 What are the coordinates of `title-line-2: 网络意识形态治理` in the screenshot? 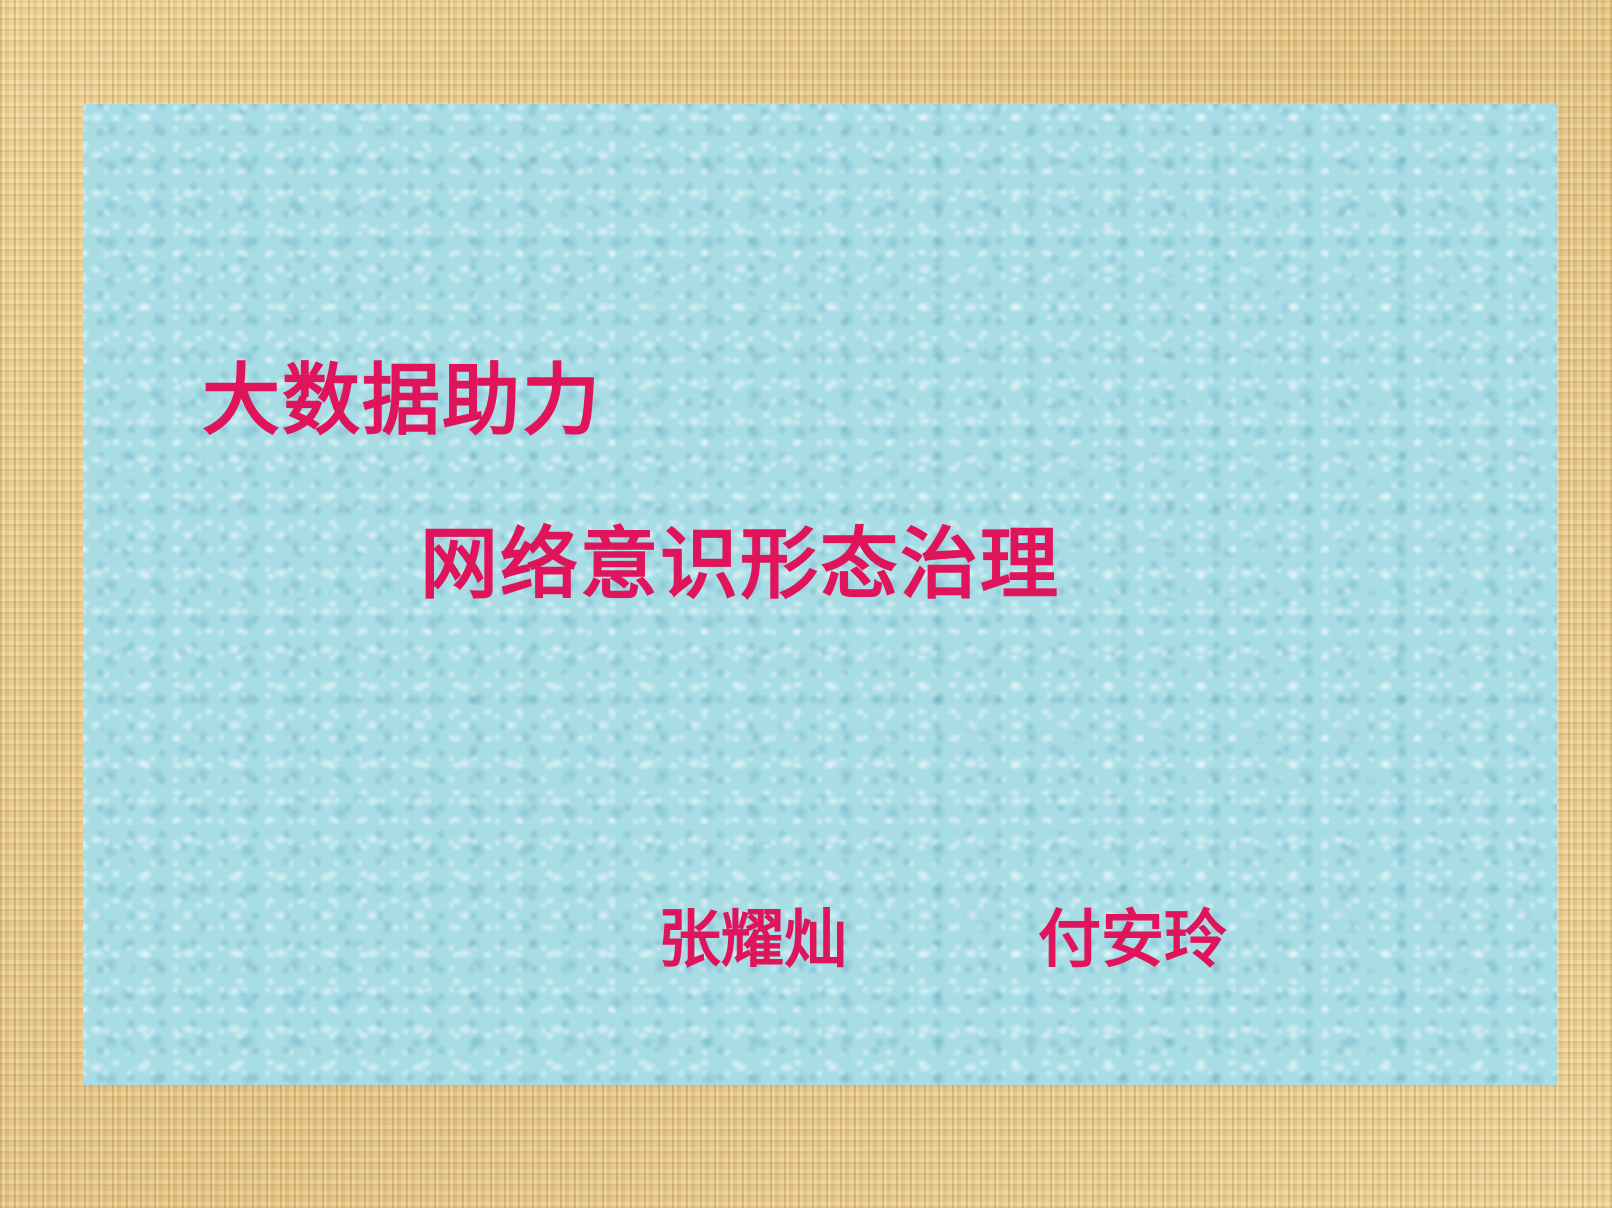 It's located at (740, 565).